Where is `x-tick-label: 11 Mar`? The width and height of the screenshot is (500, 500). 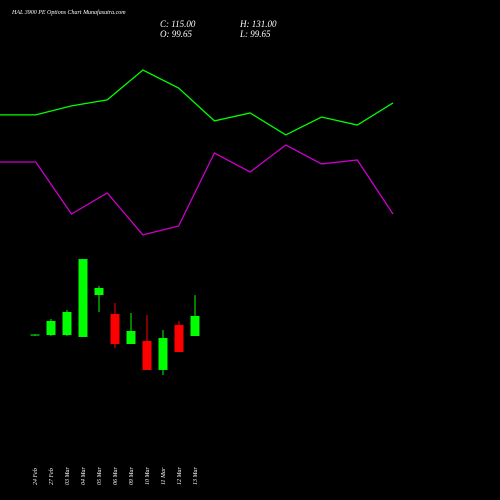
x-tick-label: 11 Mar is located at coordinates (164, 476).